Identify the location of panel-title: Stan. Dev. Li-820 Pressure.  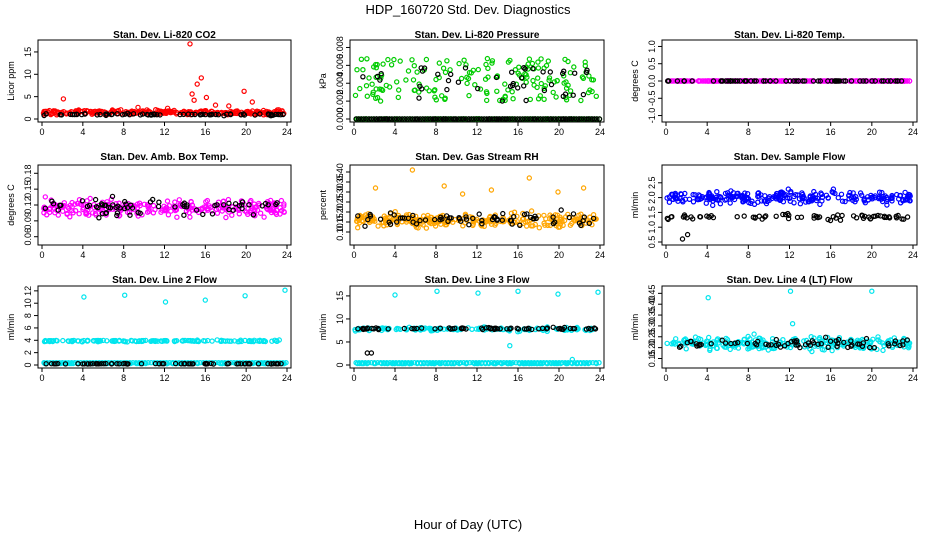
(477, 35).